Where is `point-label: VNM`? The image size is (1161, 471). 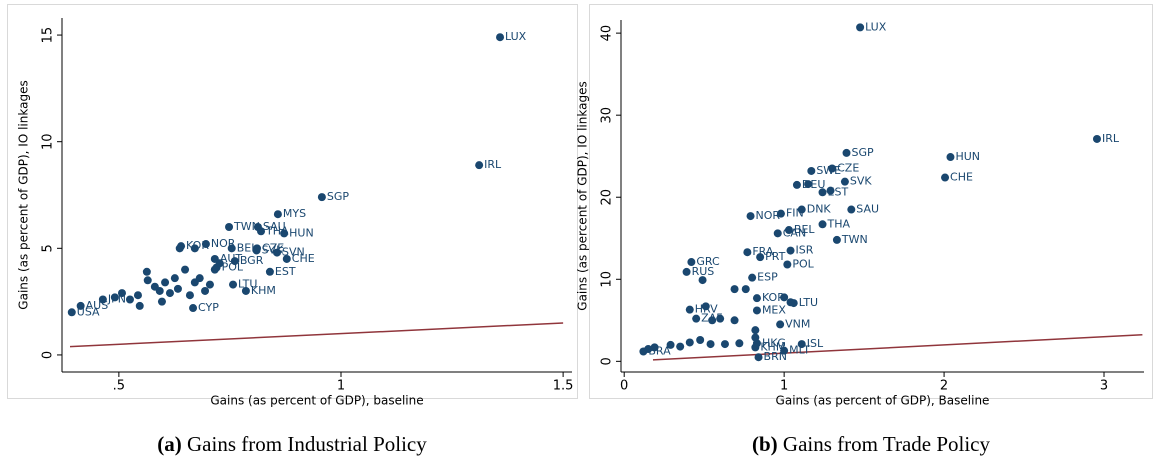
point-label: VNM is located at coordinates (797, 323).